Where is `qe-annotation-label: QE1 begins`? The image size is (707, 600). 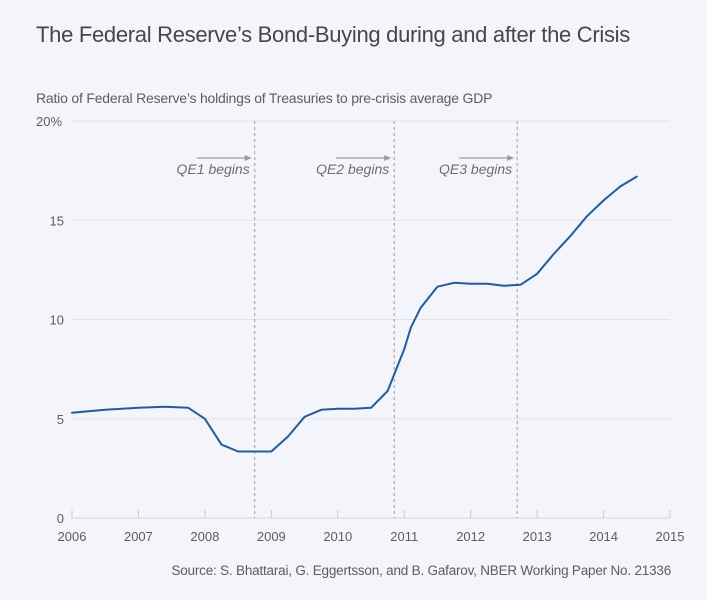 qe-annotation-label: QE1 begins is located at coordinates (213, 169).